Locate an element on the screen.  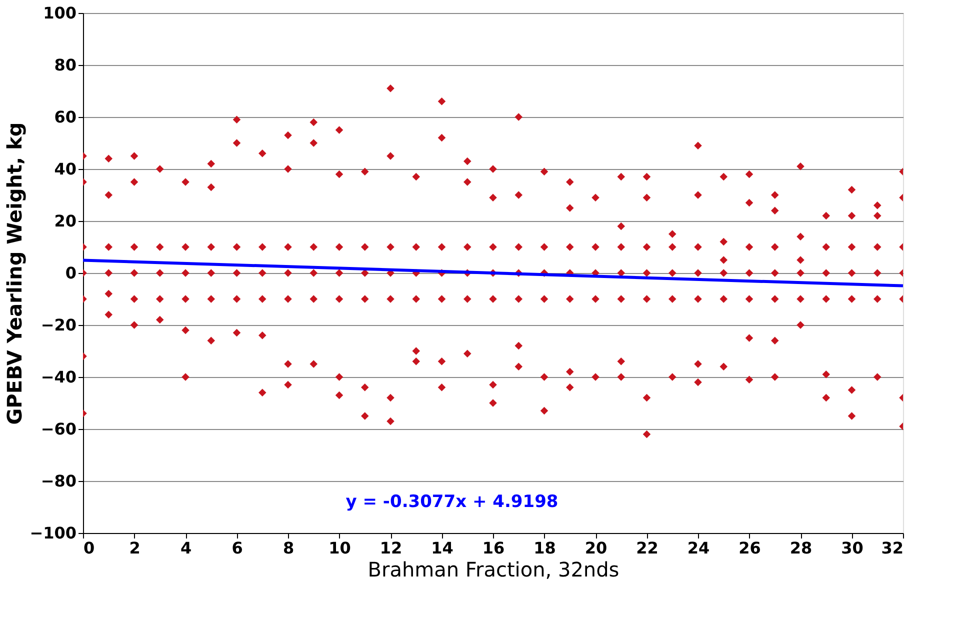
y-tick-label: 80 is located at coordinates (65, 65).